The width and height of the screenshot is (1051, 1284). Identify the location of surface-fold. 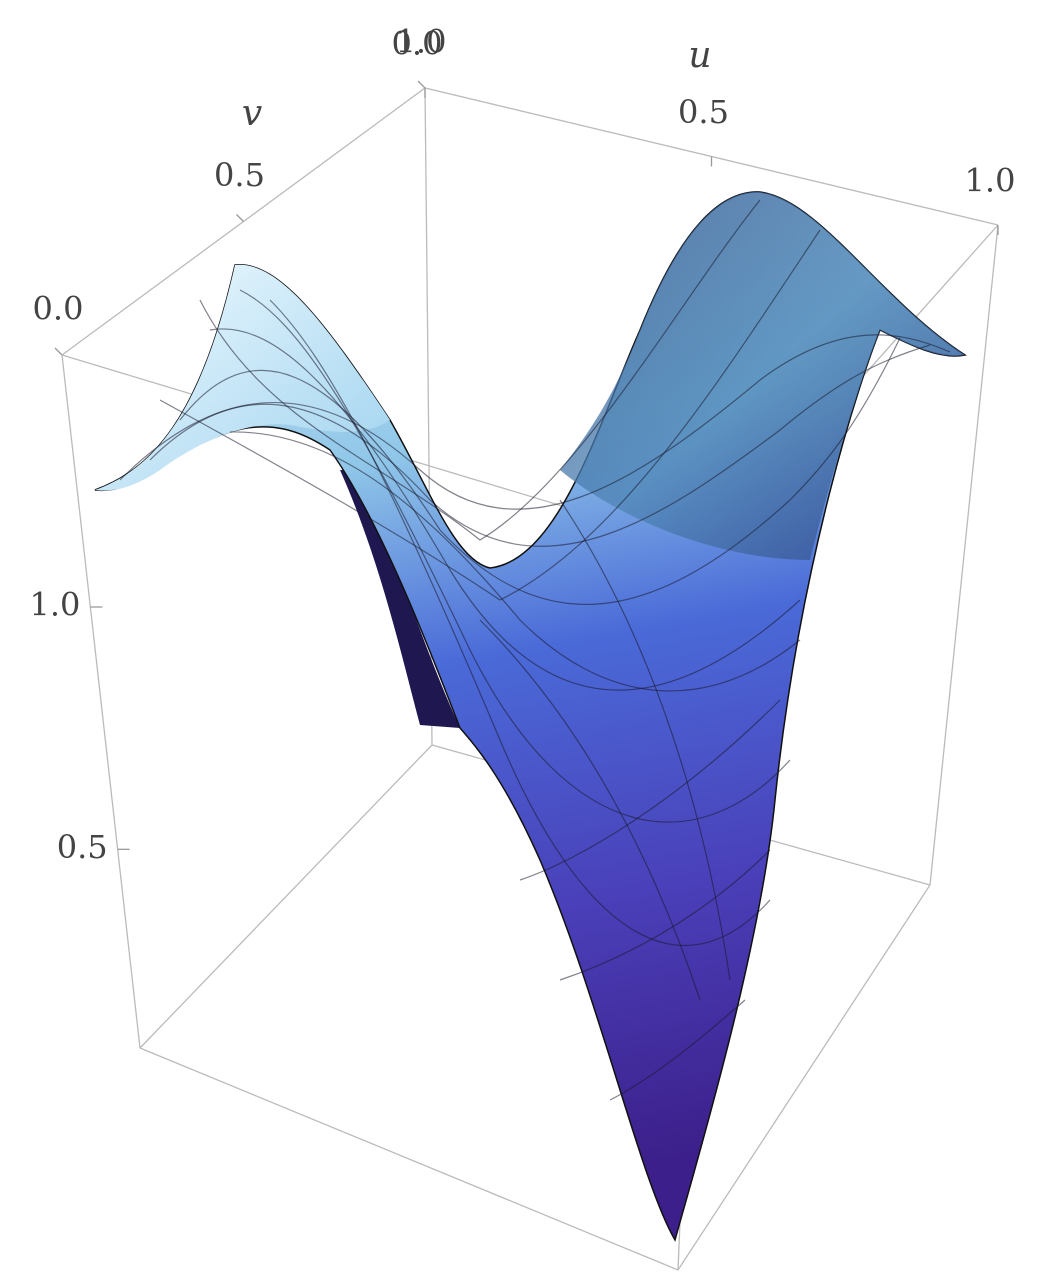
(400, 599).